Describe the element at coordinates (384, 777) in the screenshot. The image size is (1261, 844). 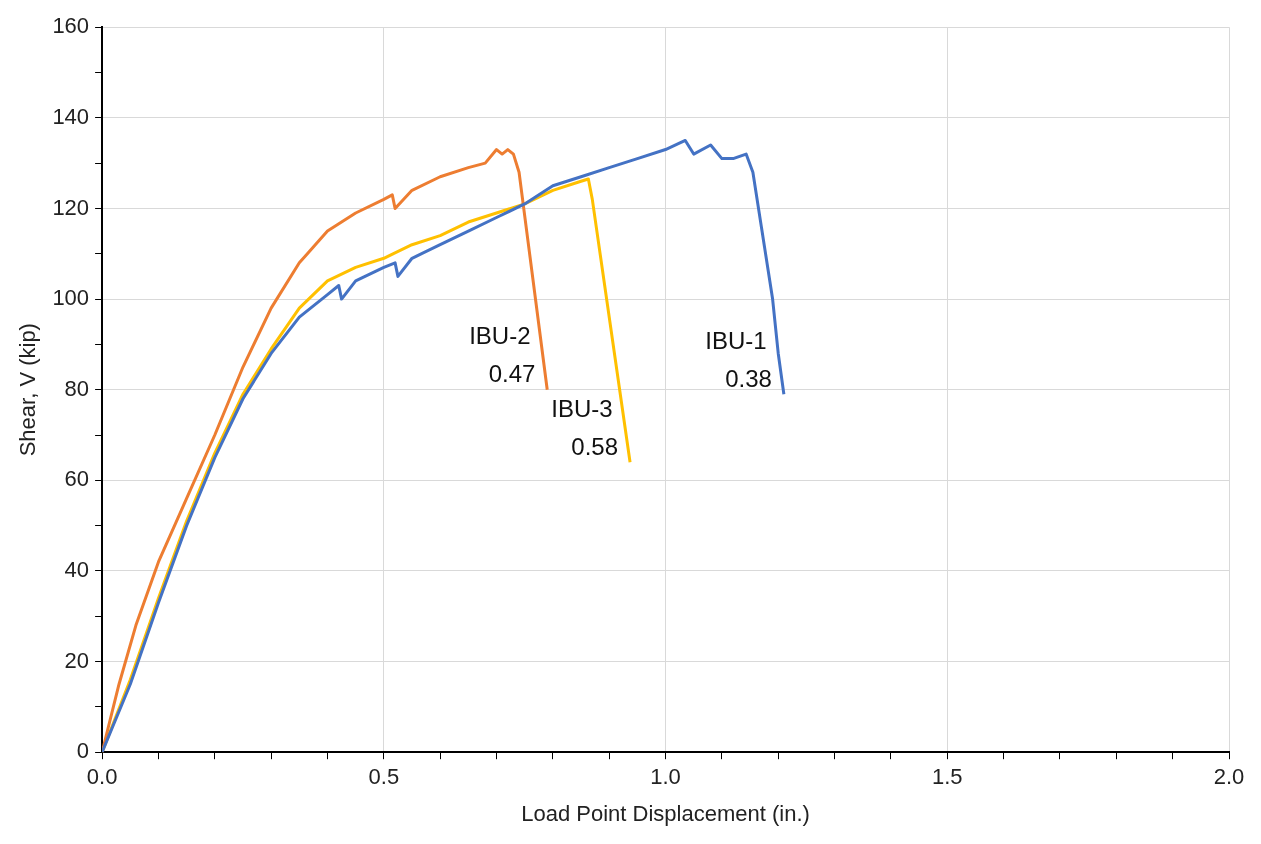
I see `x-tick-label: 0.5` at that location.